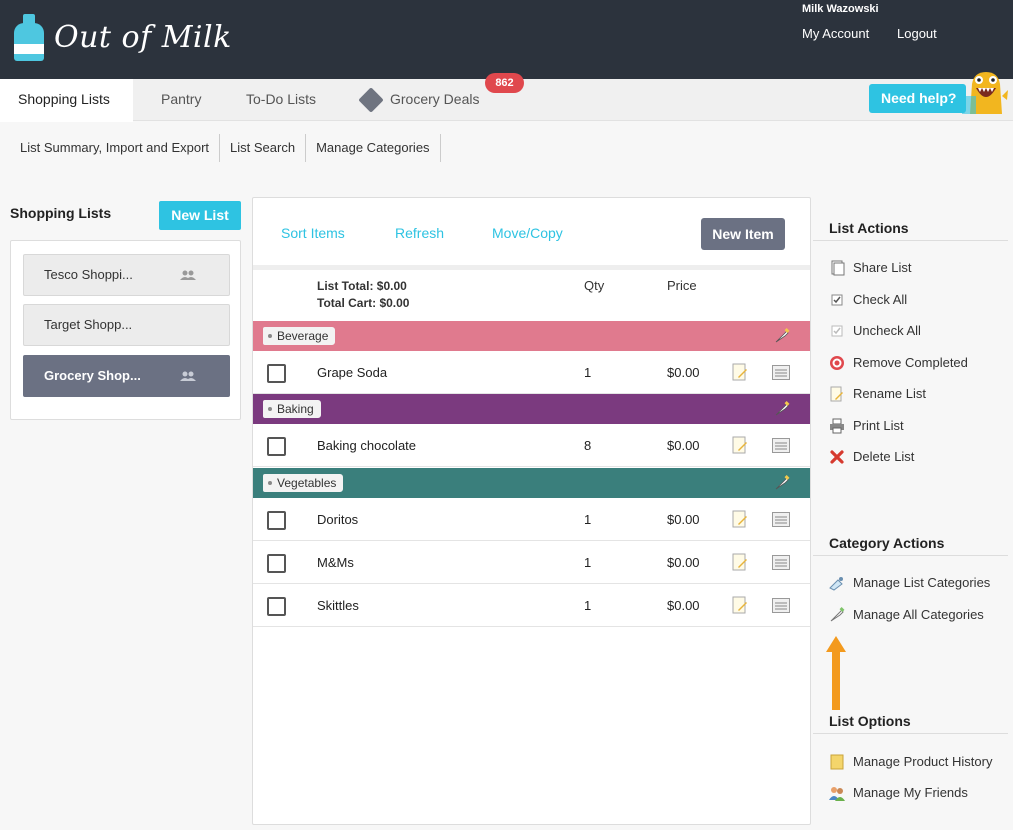 The height and width of the screenshot is (830, 1013). What do you see at coordinates (836, 673) in the screenshot?
I see `orange-arrow-annotation-icon` at bounding box center [836, 673].